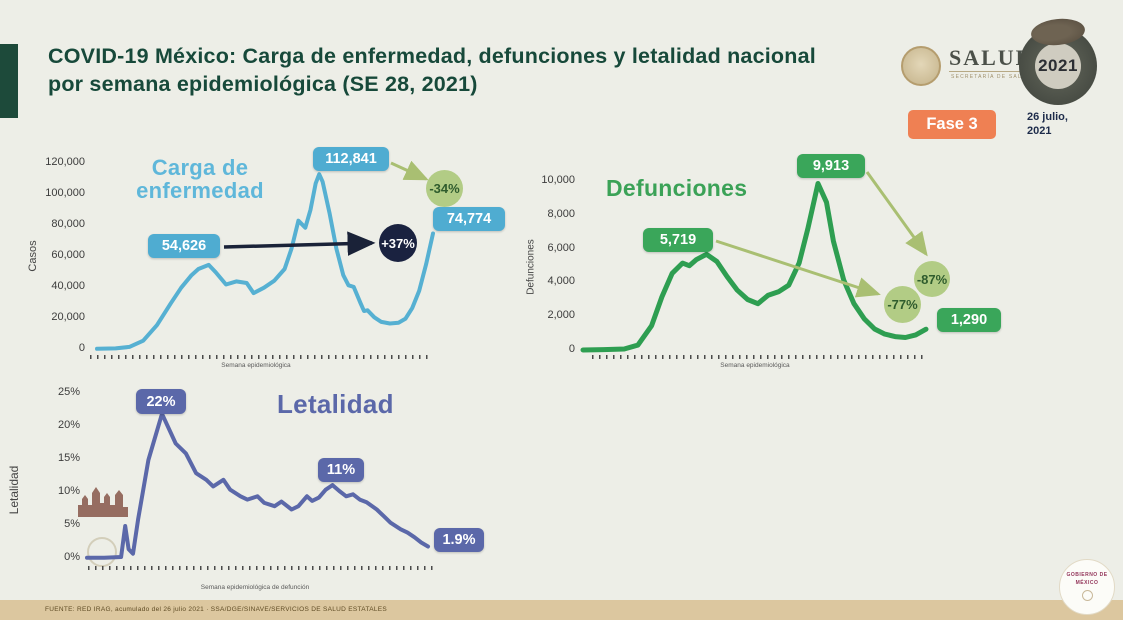 The image size is (1123, 620). I want to click on carga-ytick: 100,000, so click(65, 193).